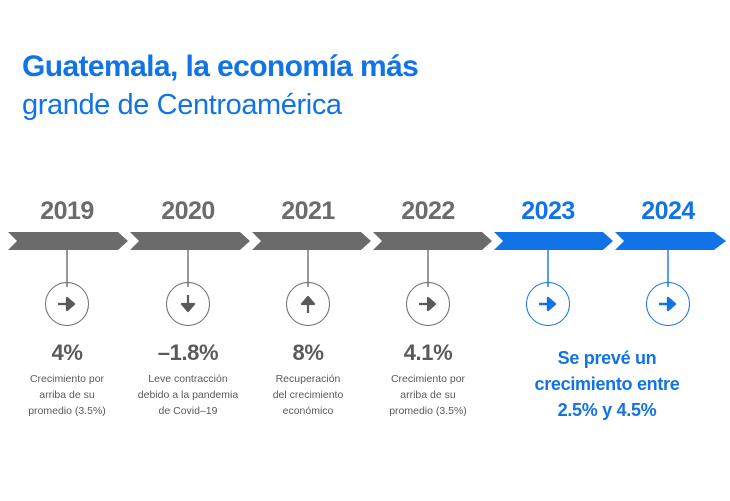  I want to click on stat-column-2023, so click(548, 304).